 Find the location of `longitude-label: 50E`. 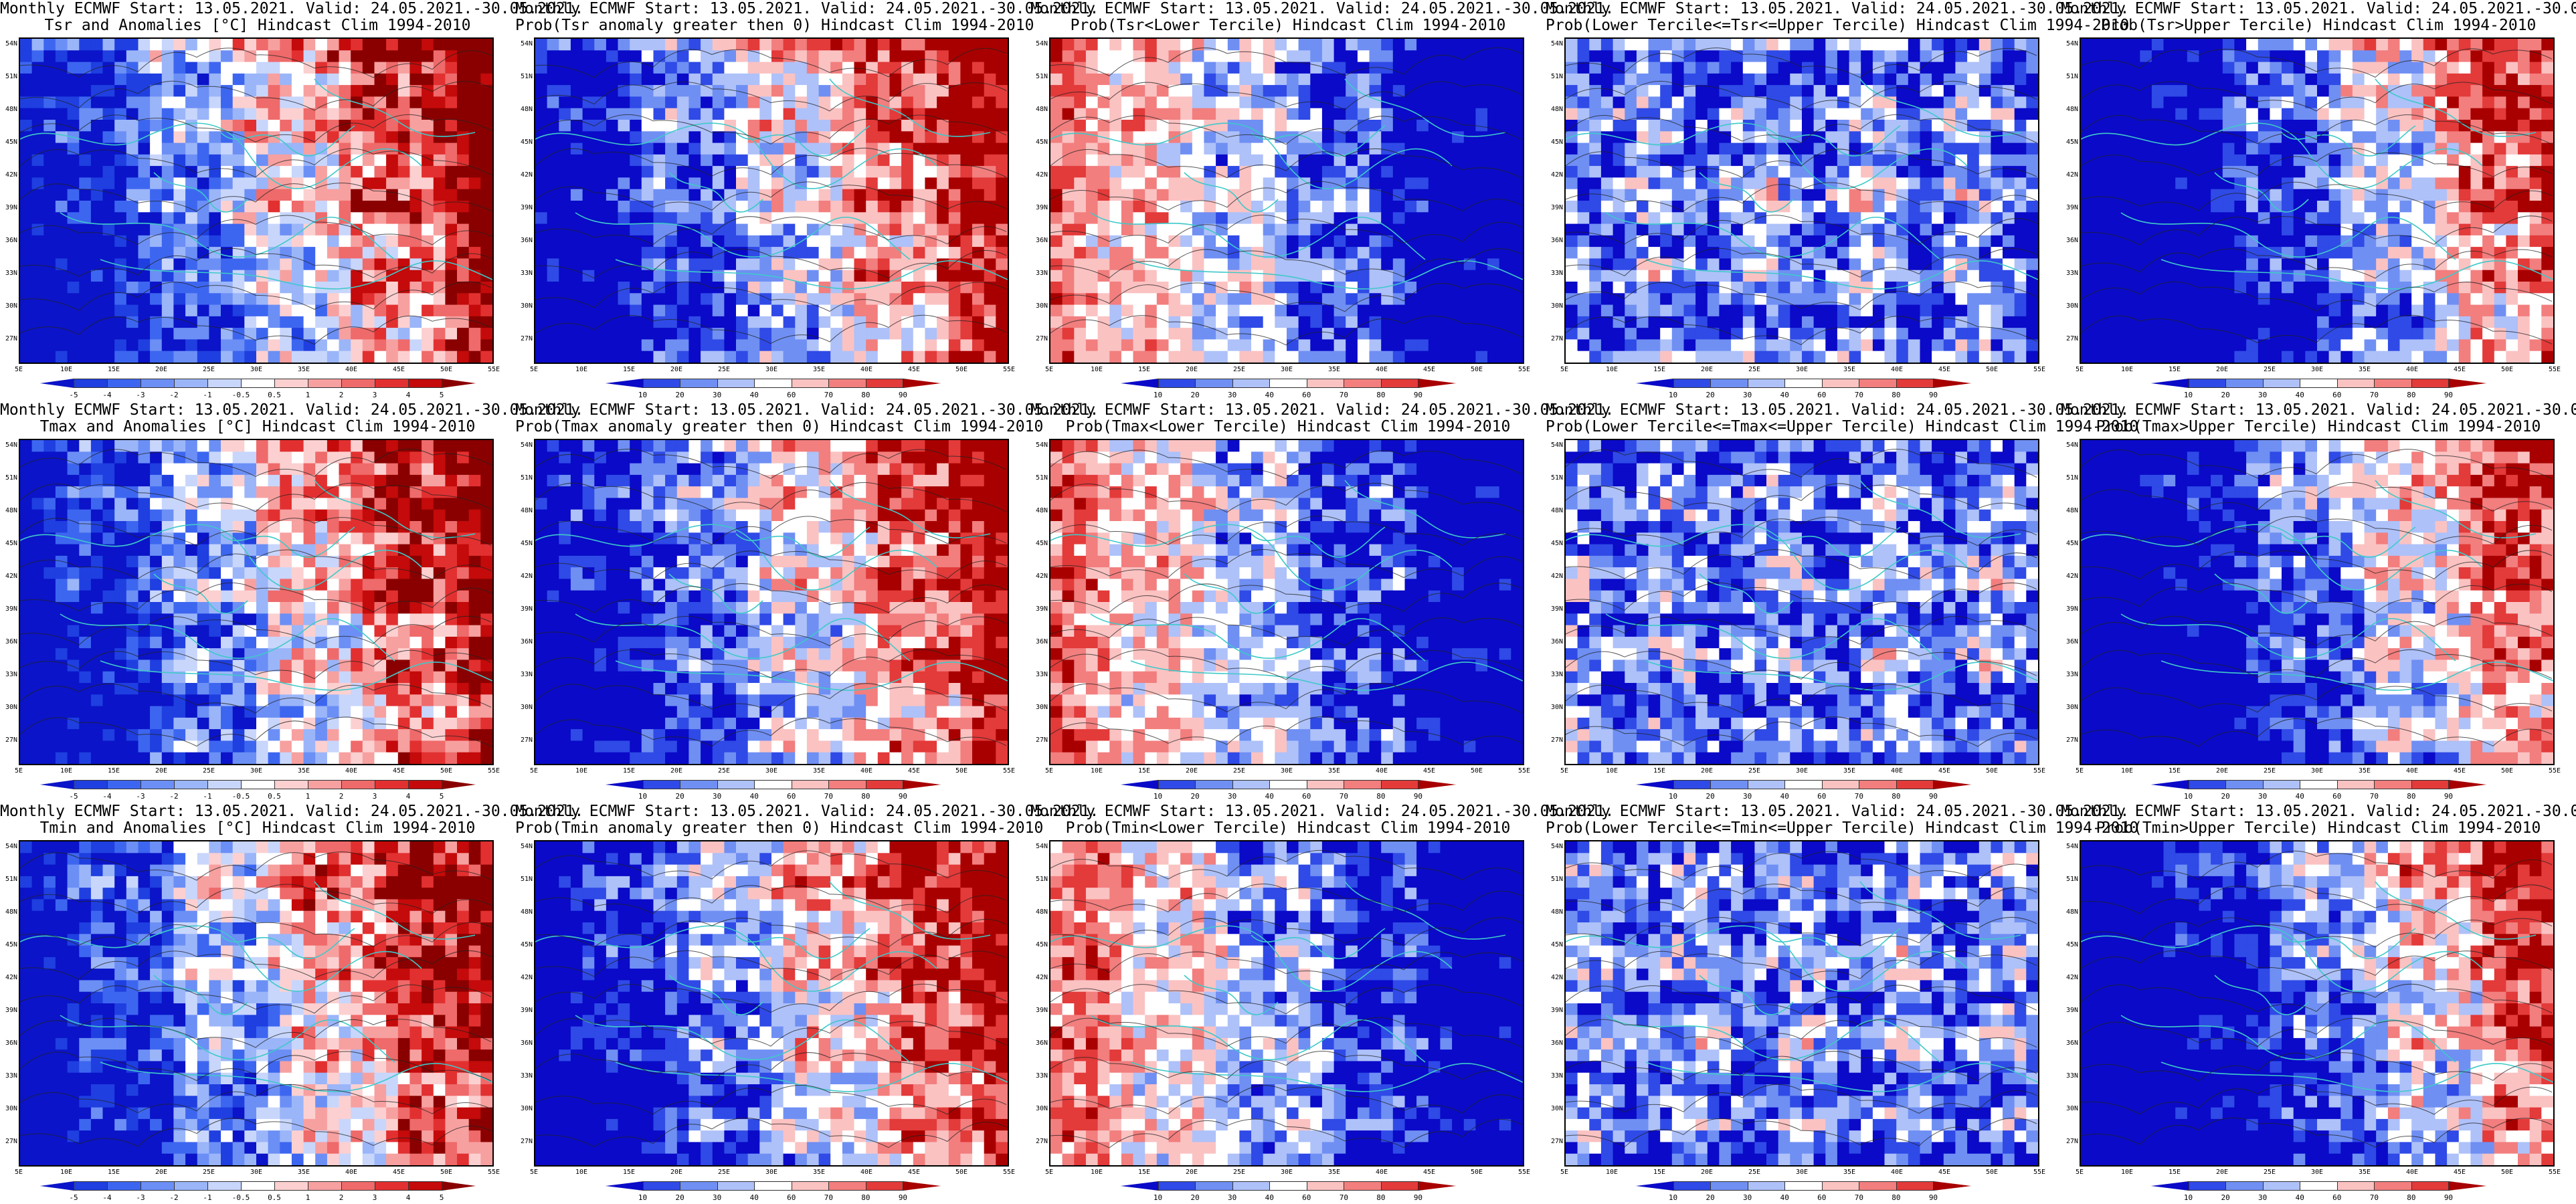

longitude-label: 50E is located at coordinates (1992, 369).